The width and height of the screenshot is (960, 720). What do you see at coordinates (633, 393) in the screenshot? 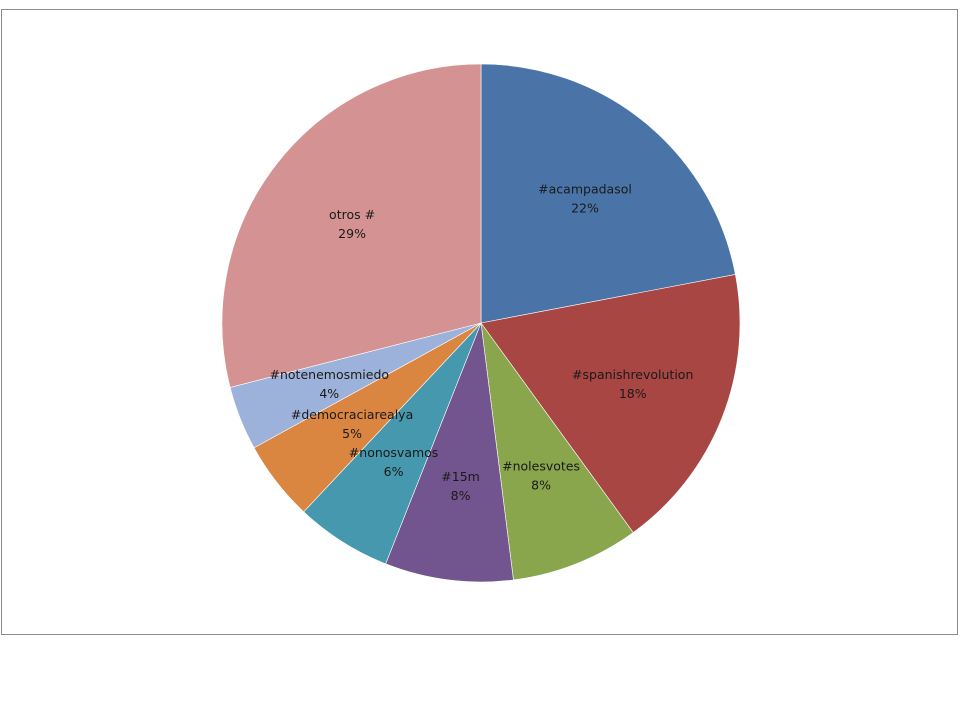
I see `slice-value-spanishrevolution: 18%` at bounding box center [633, 393].